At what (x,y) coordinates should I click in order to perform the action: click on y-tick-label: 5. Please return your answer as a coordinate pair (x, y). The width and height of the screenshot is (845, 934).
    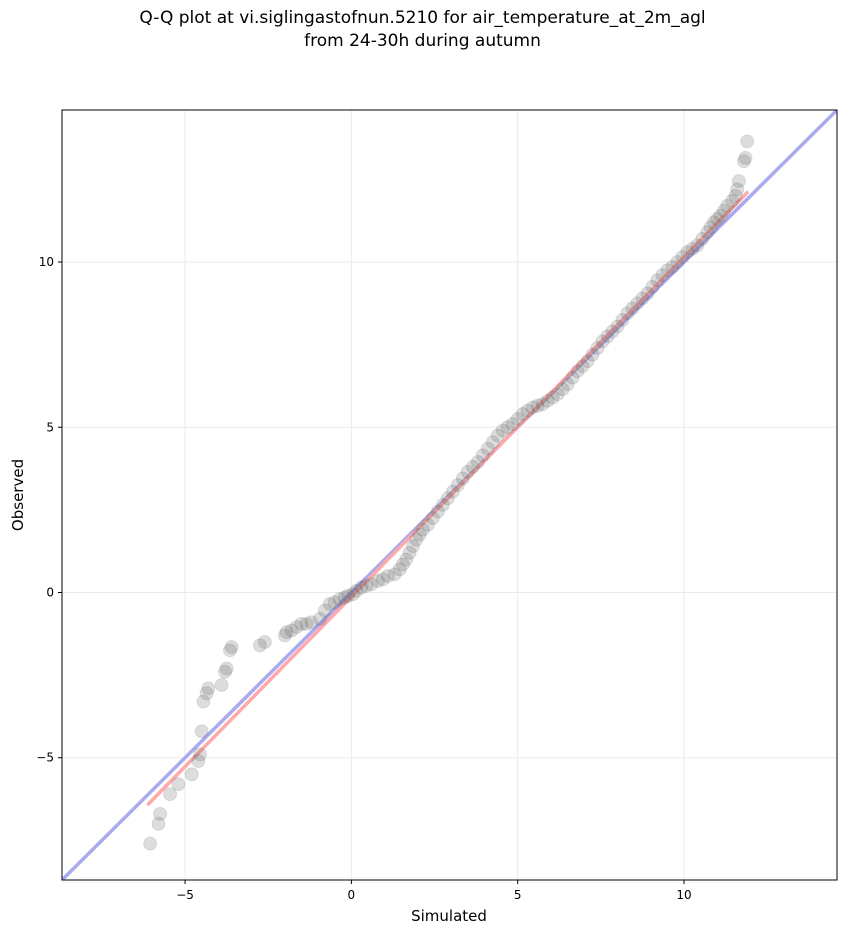
    Looking at the image, I should click on (50, 427).